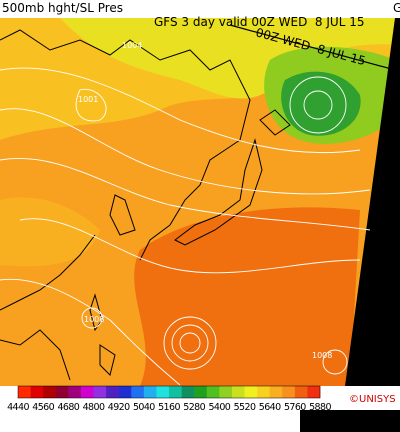  What do you see at coordinates (119, 407) in the screenshot?
I see `colorbar-label: 4920` at bounding box center [119, 407].